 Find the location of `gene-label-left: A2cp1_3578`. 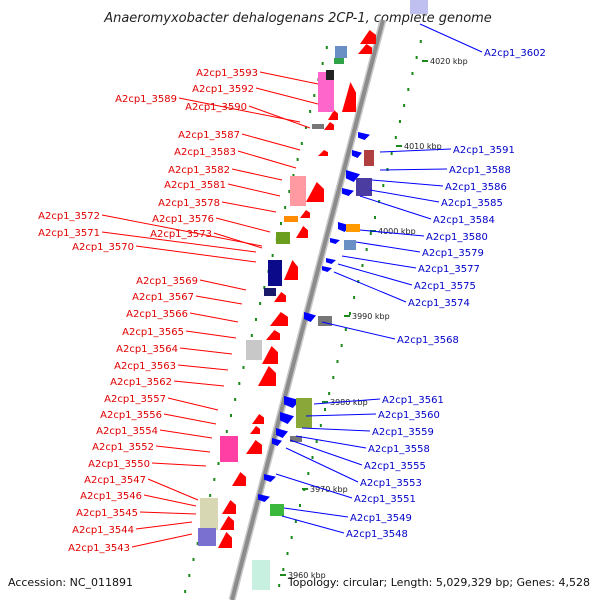

gene-label-left: A2cp1_3578 is located at coordinates (189, 203).